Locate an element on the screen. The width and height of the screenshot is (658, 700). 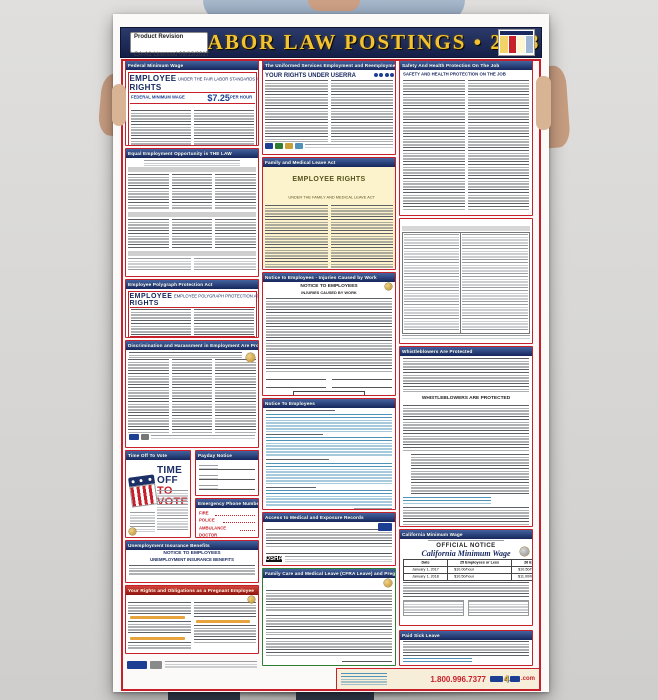
section-header-label: Emergency Phone Numbers is located at coordinates (228, 503).